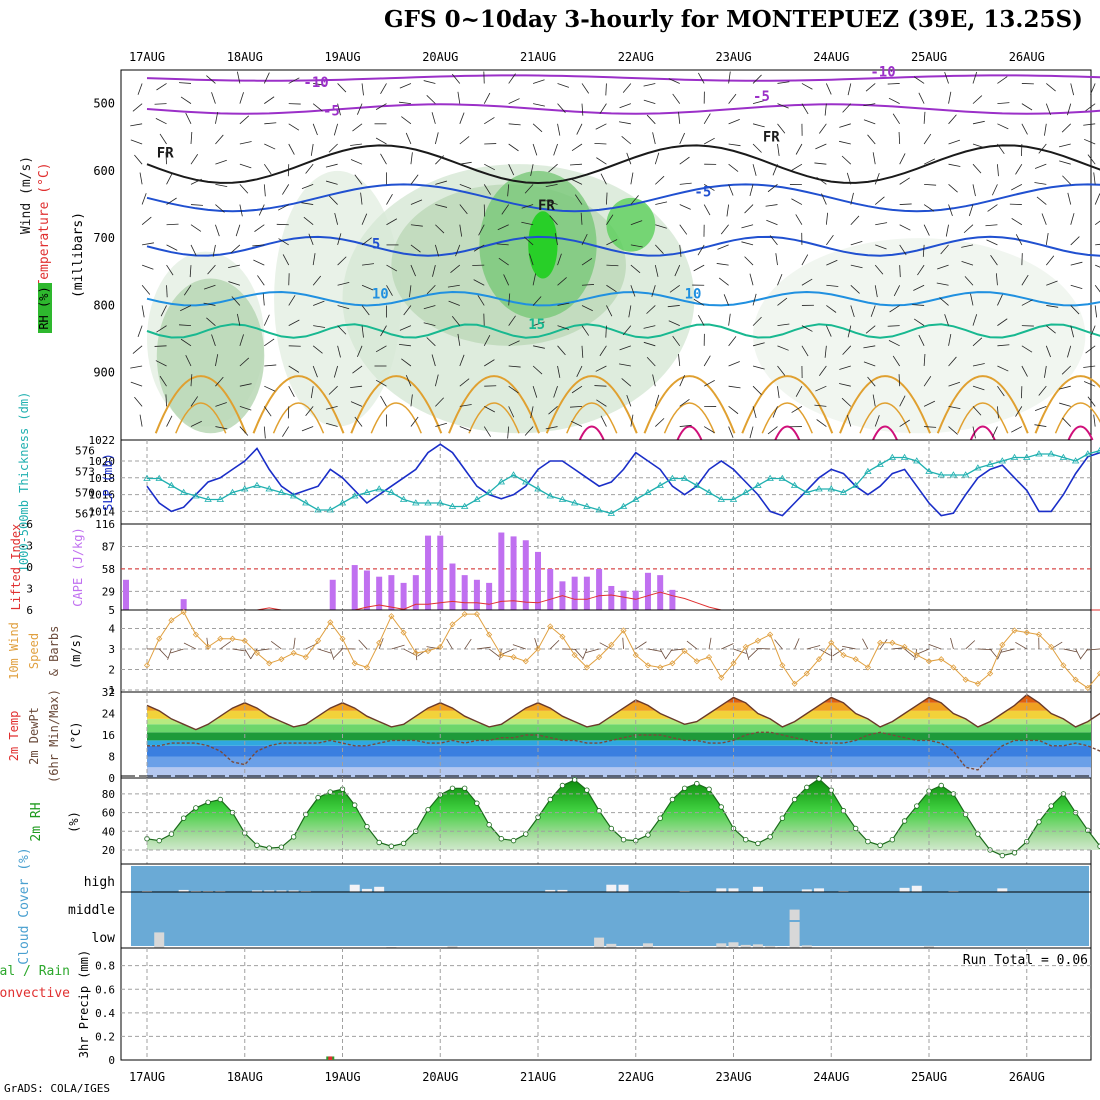  I want to click on precip-legend-convective: Convective, so click(35, 993).